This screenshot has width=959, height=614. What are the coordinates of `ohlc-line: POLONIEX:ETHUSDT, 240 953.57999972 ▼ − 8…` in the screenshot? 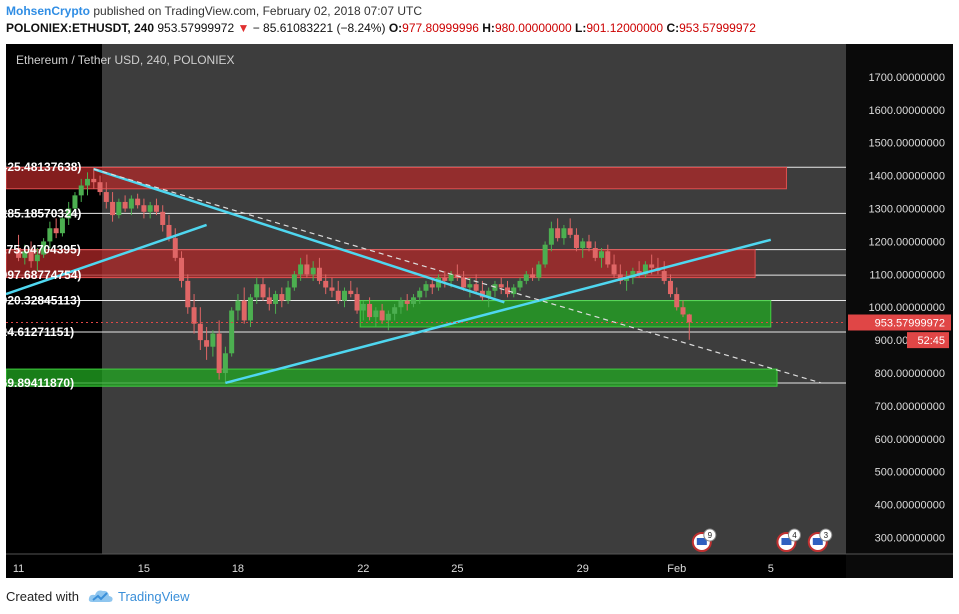 It's located at (381, 28).